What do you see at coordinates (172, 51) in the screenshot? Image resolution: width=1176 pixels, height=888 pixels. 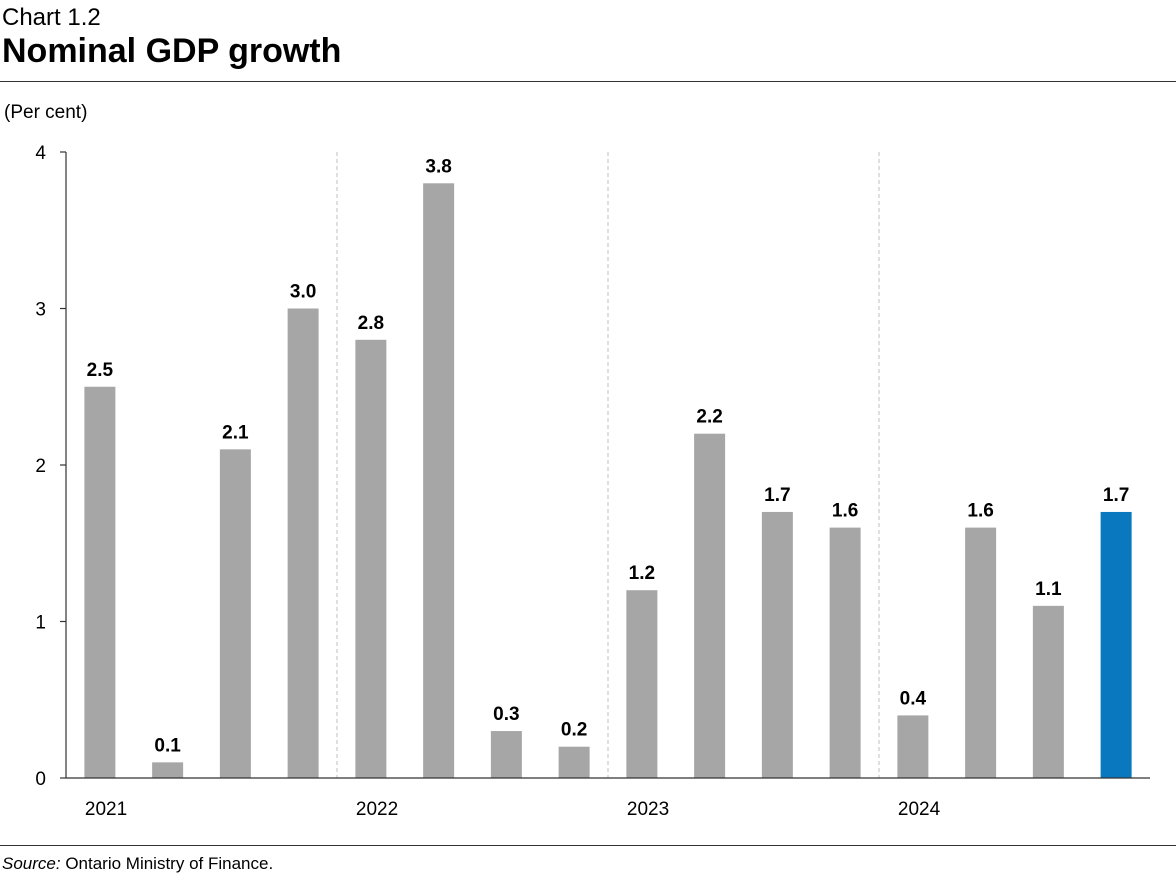 I see `chart-title: Nominal GDP growth` at bounding box center [172, 51].